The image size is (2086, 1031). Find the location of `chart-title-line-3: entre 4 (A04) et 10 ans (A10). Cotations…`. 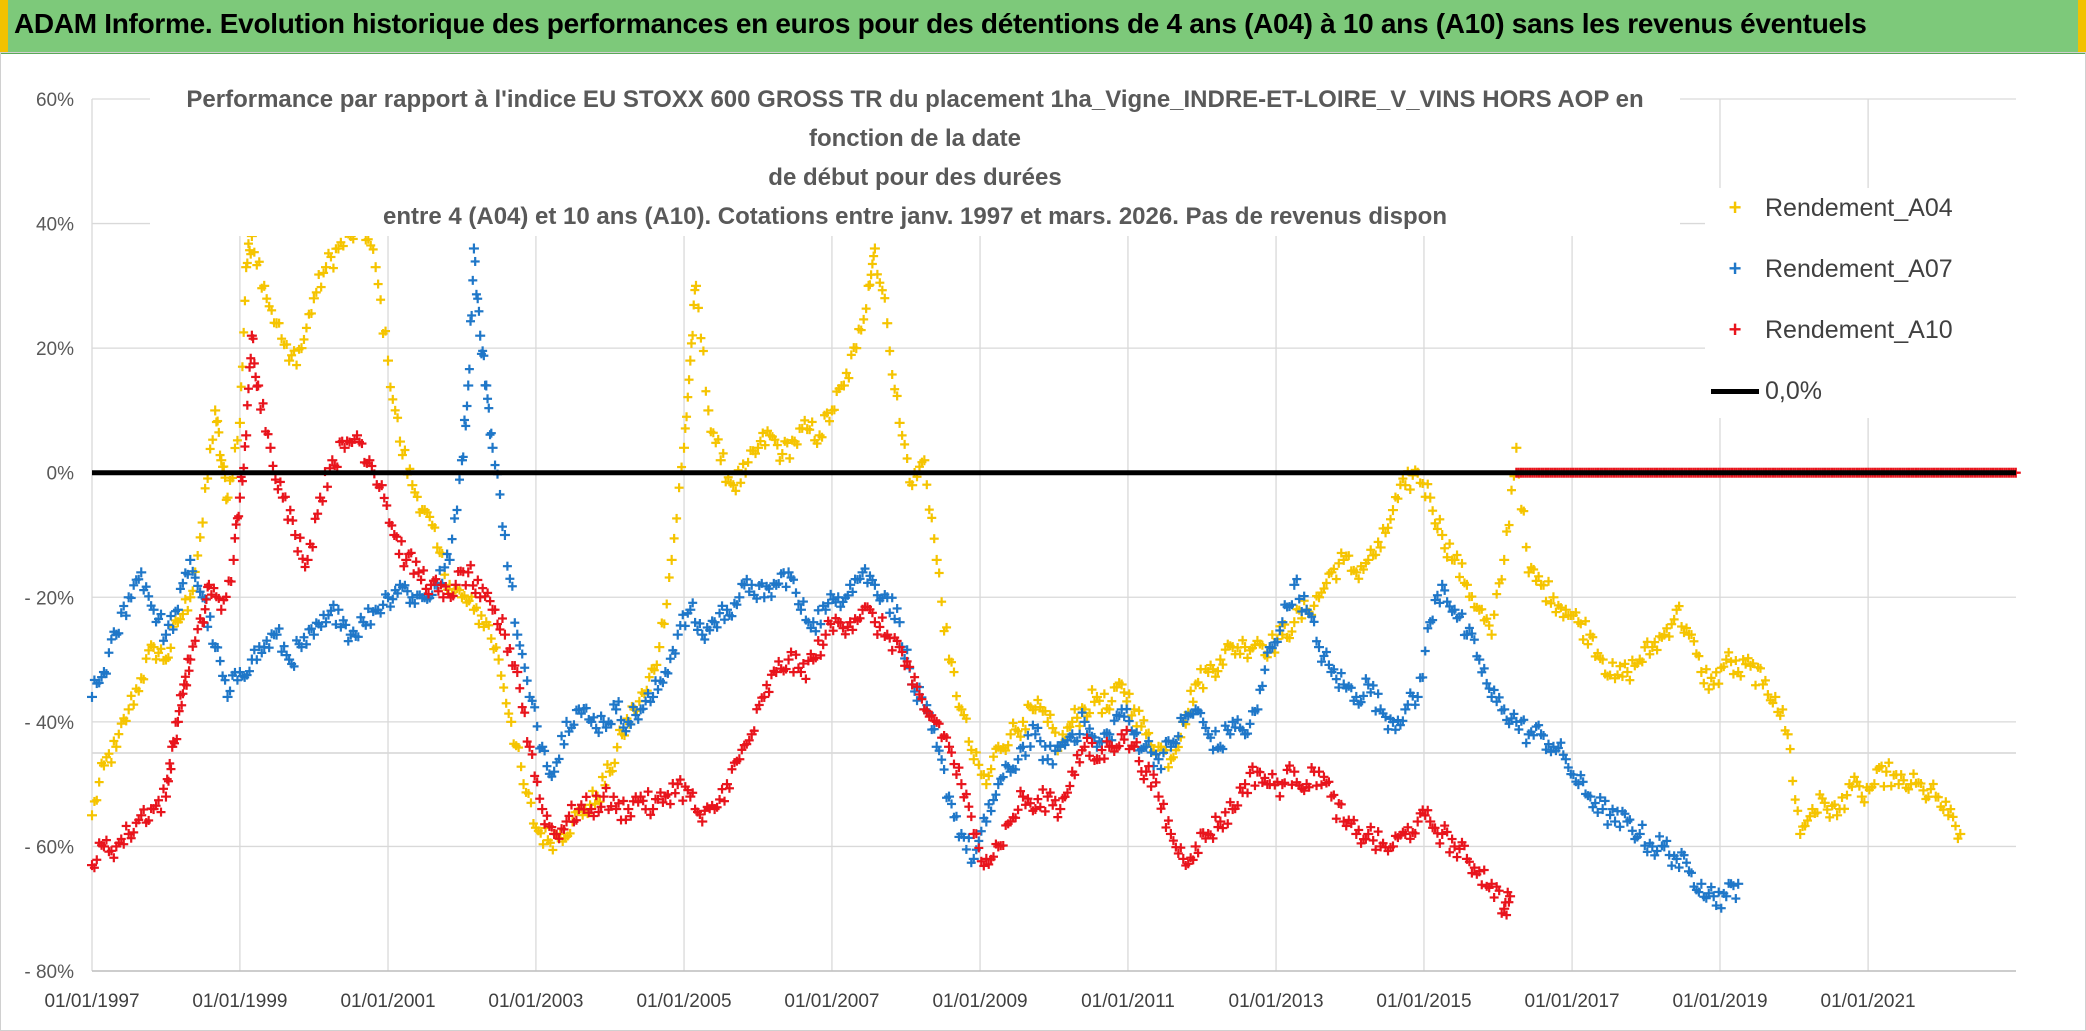

chart-title-line-3: entre 4 (A04) et 10 ans (A10). Cotations… is located at coordinates (915, 216).